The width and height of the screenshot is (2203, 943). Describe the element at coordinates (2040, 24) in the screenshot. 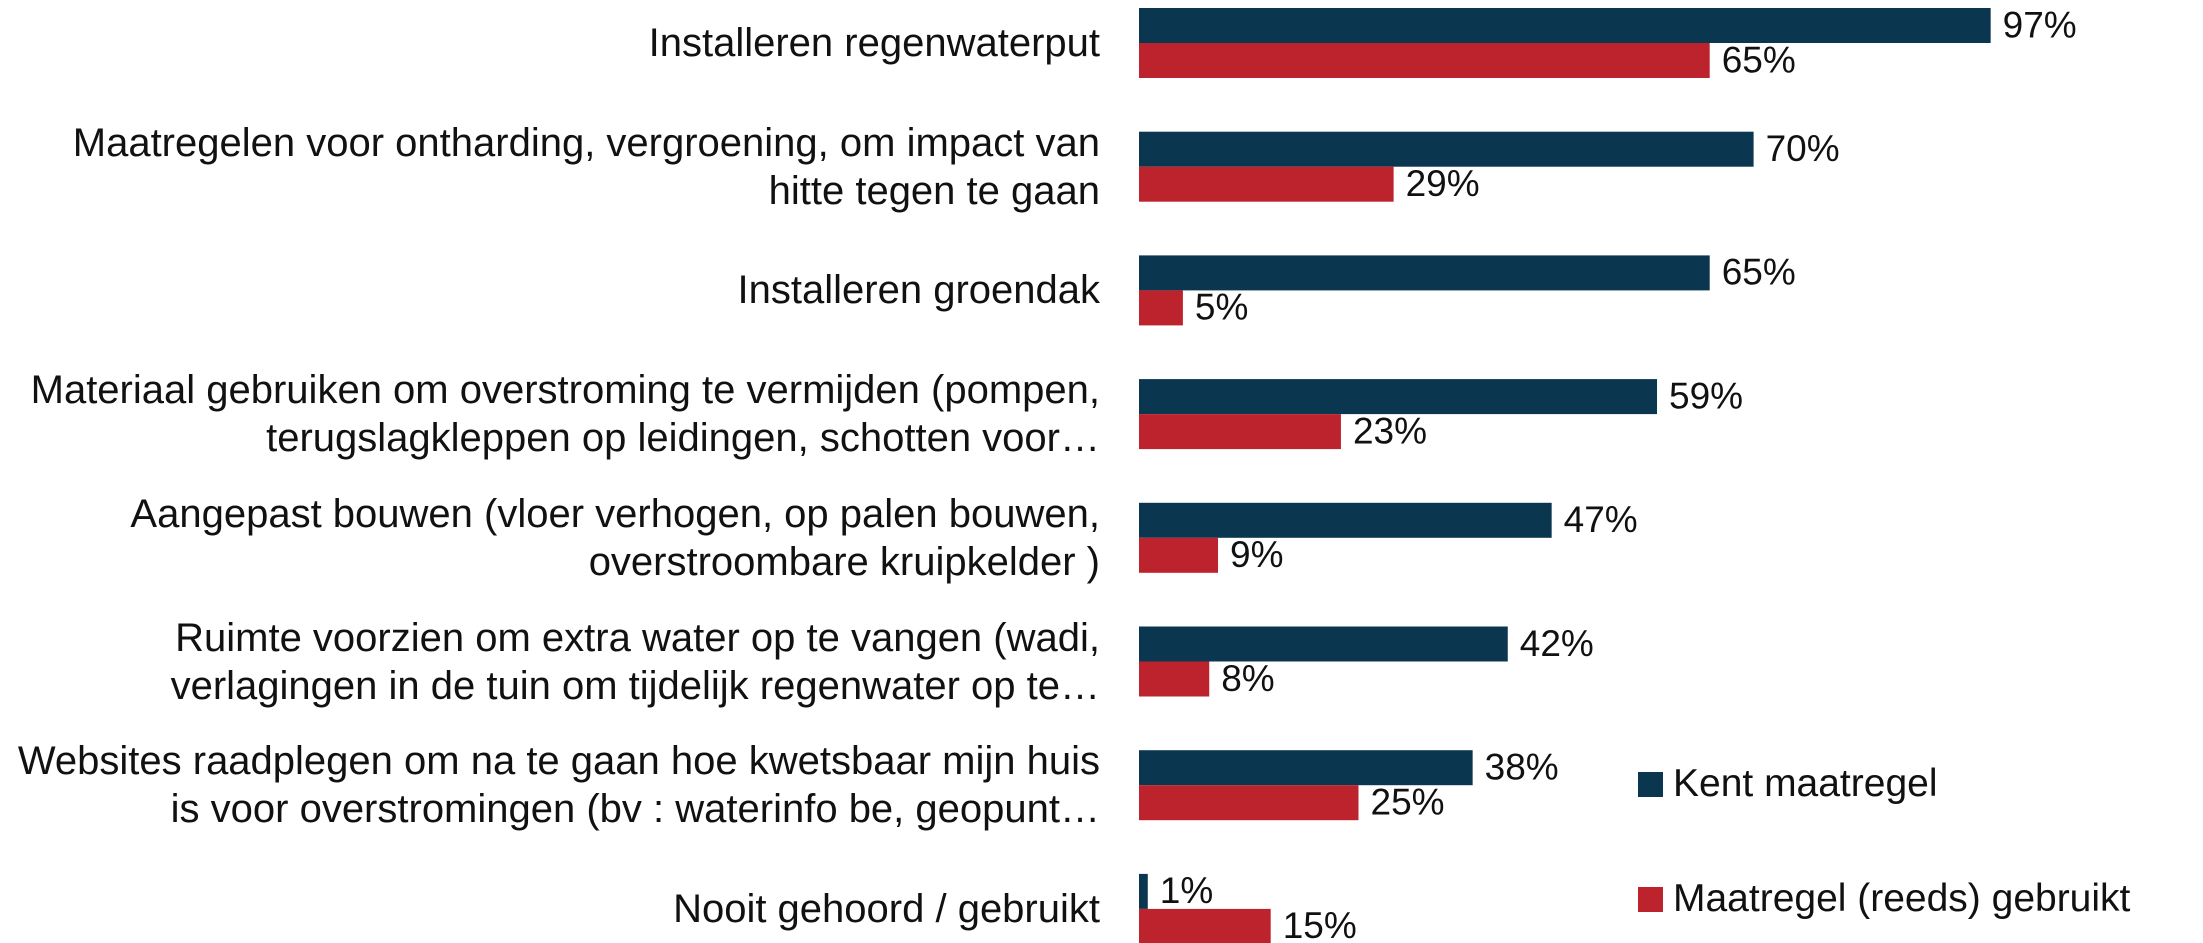

I see `data-label: 97%` at that location.